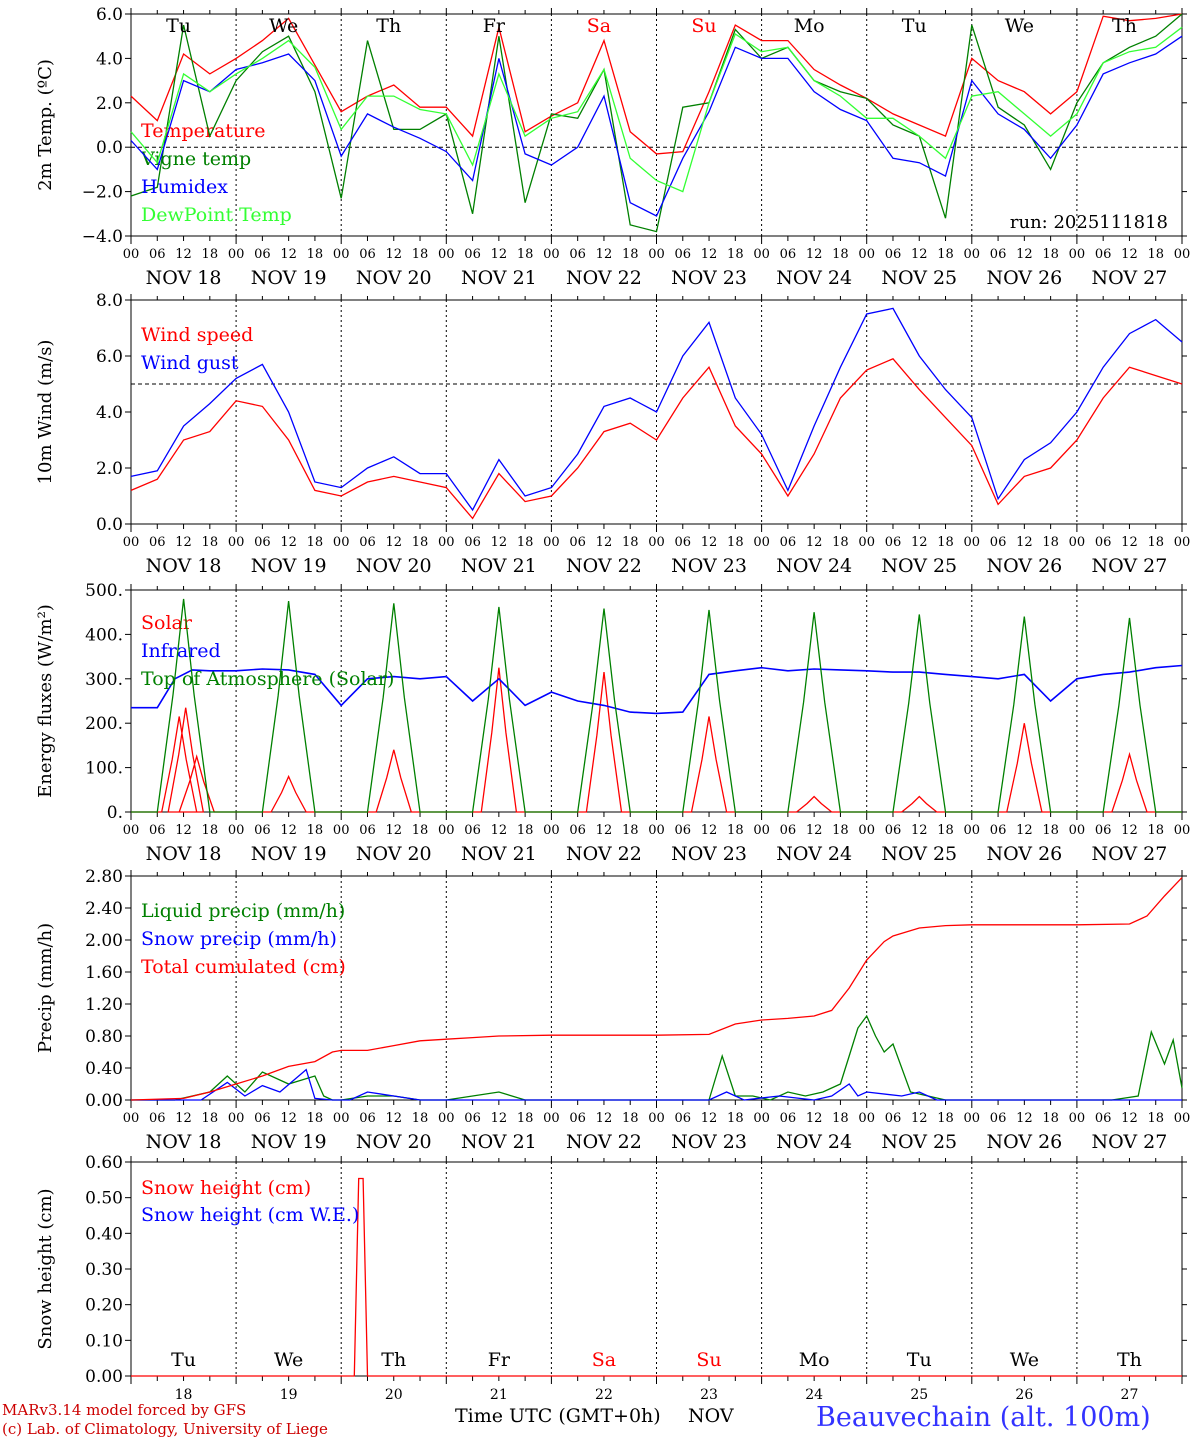 The image size is (1194, 1440). What do you see at coordinates (184, 1395) in the screenshot?
I see `day-number-label: 18` at bounding box center [184, 1395].